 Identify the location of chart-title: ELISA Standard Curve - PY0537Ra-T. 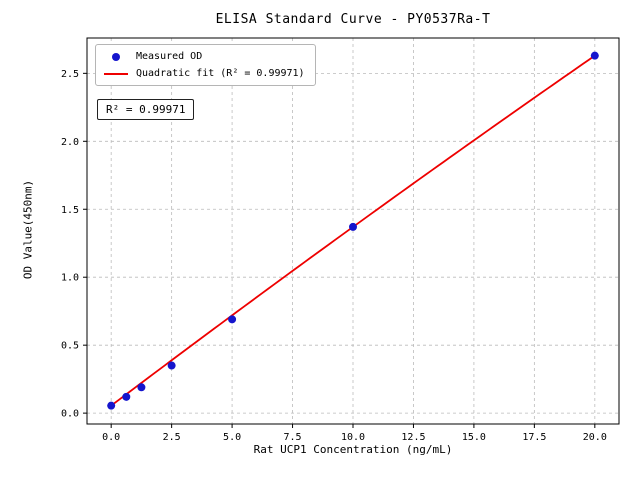
(353, 19).